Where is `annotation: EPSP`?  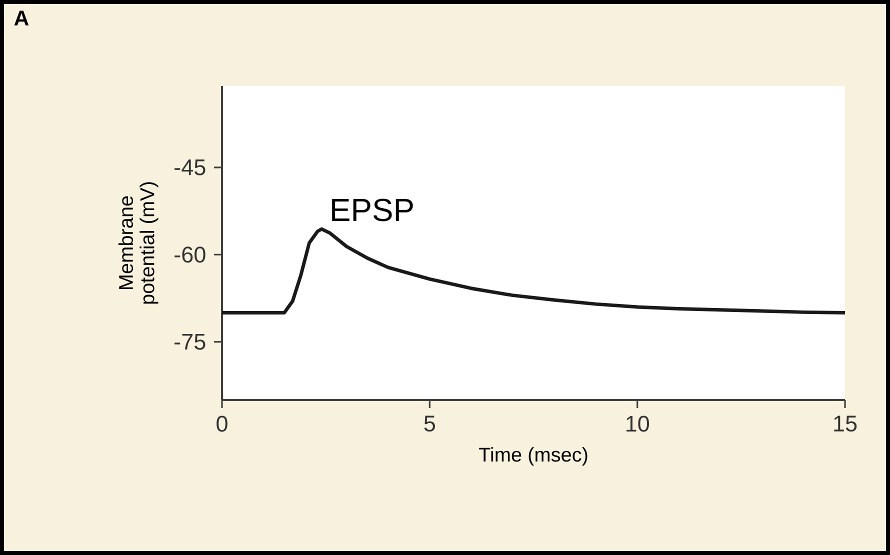 annotation: EPSP is located at coordinates (372, 210).